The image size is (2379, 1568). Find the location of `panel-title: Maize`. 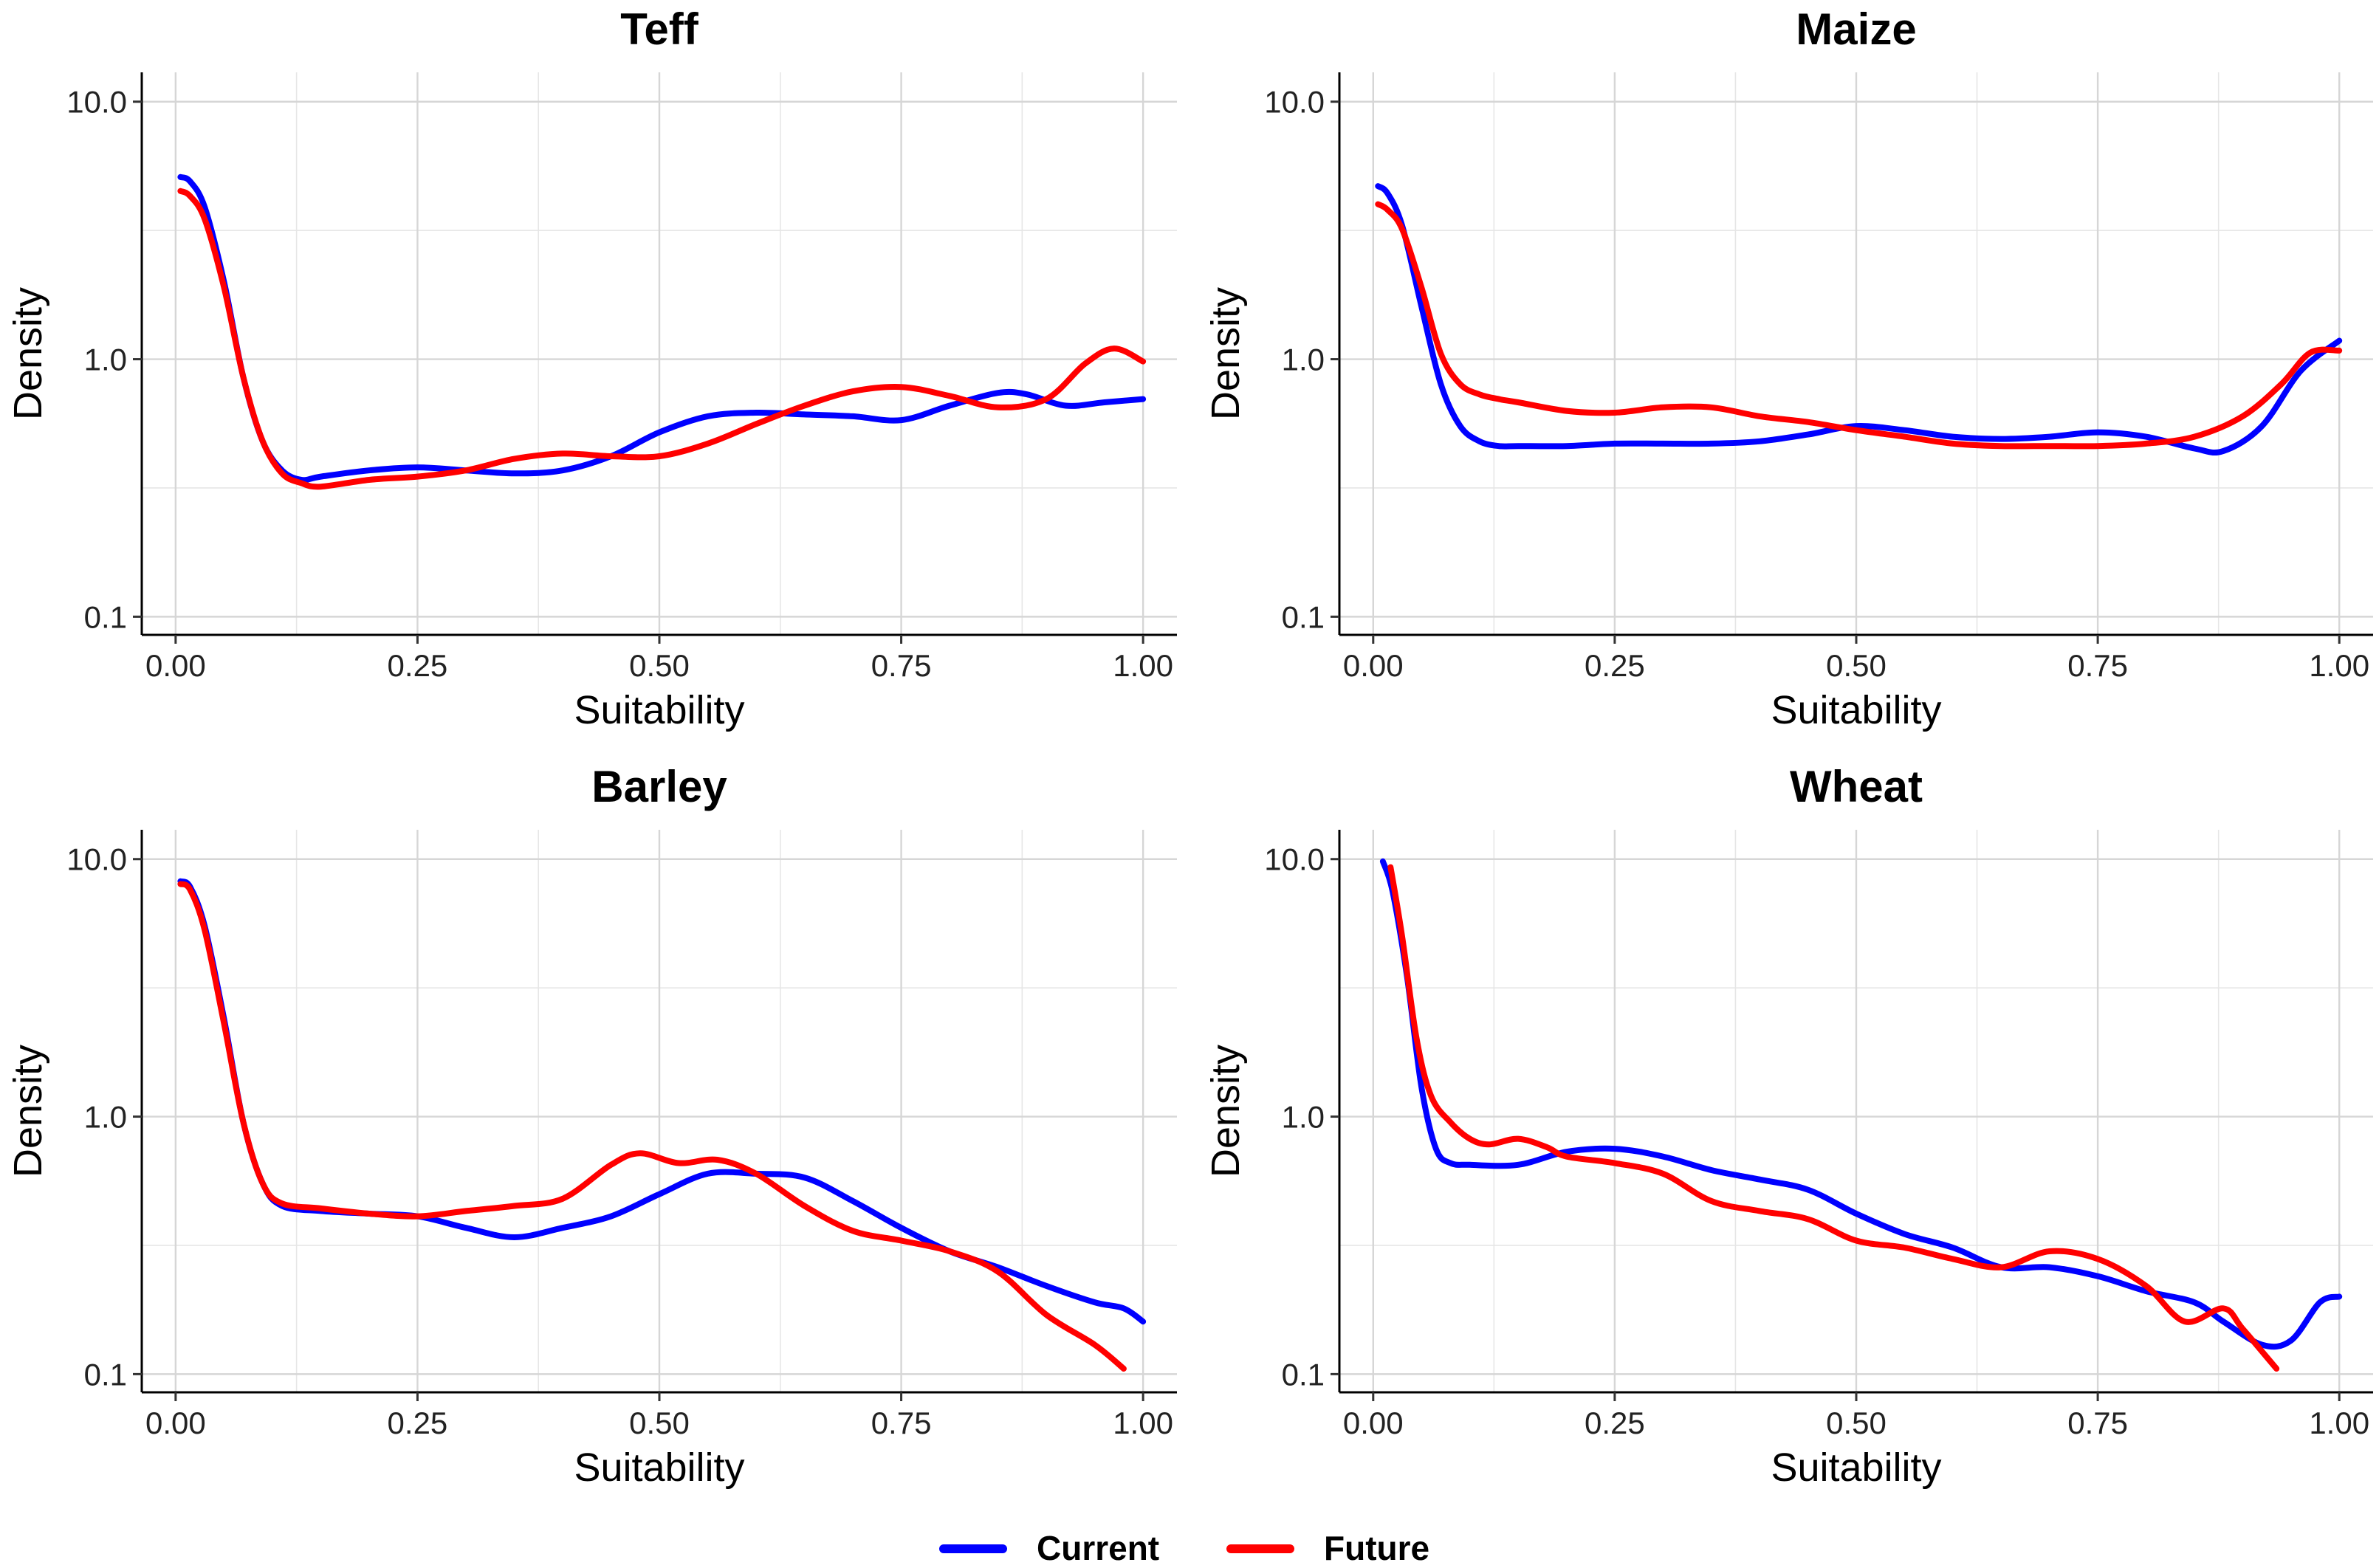

panel-title: Maize is located at coordinates (1856, 29).